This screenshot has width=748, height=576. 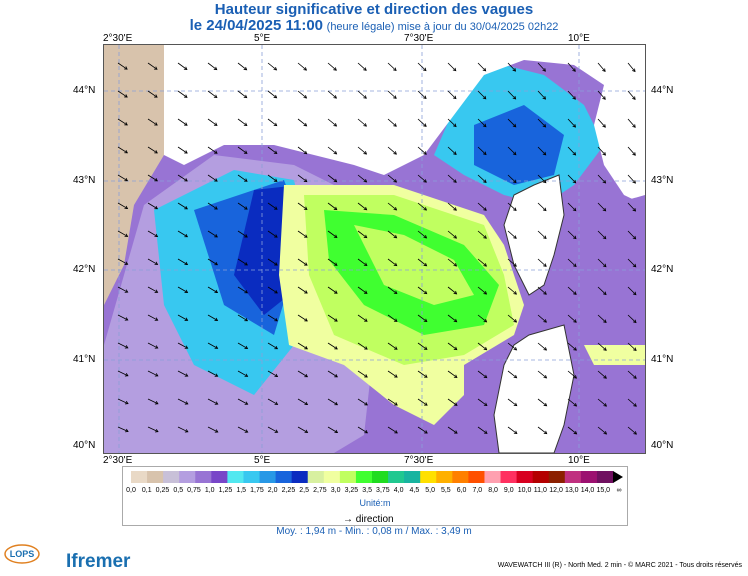 I want to click on colorbar-tick-label: 0,75, so click(x=194, y=490).